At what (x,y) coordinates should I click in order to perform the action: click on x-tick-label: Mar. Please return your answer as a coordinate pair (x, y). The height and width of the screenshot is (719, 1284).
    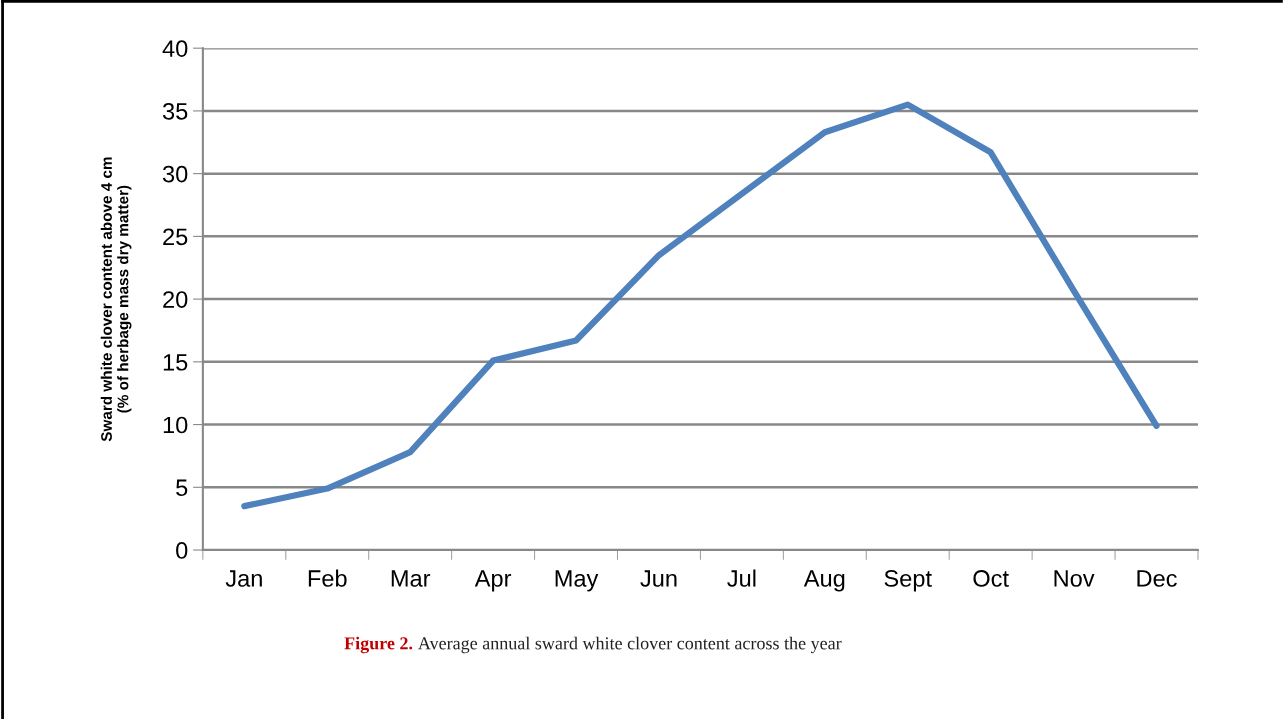
    Looking at the image, I should click on (411, 578).